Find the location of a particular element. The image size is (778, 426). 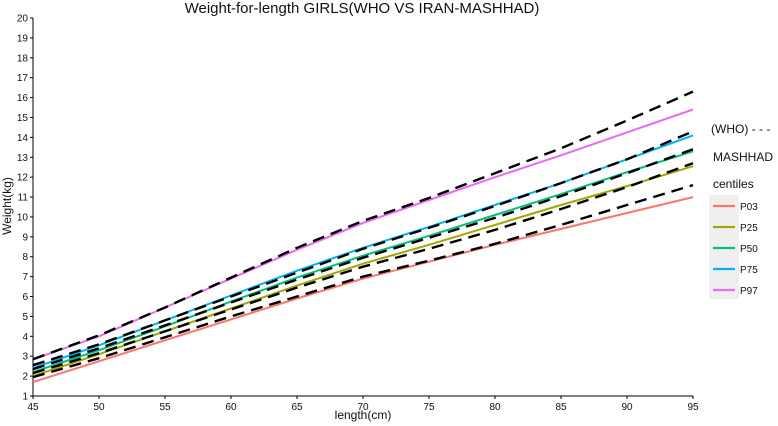

x-tick-label: 55 is located at coordinates (165, 407).